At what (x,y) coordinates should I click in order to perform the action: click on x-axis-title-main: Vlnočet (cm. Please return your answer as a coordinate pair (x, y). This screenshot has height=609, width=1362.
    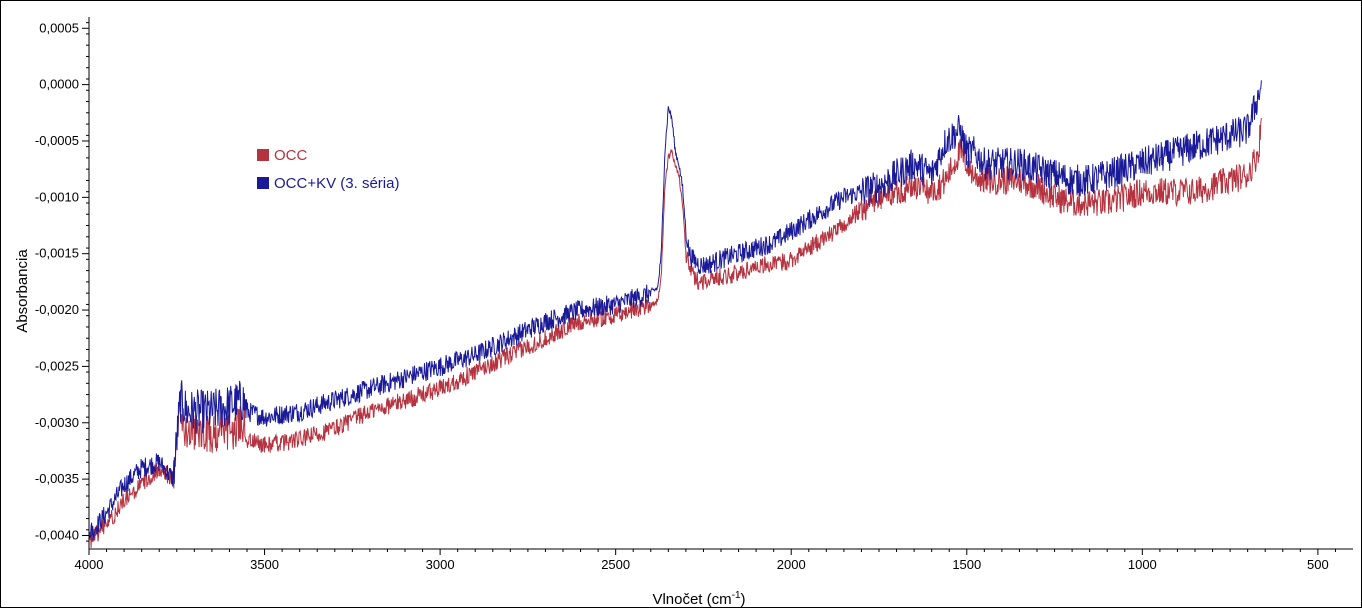
    Looking at the image, I should click on (691, 599).